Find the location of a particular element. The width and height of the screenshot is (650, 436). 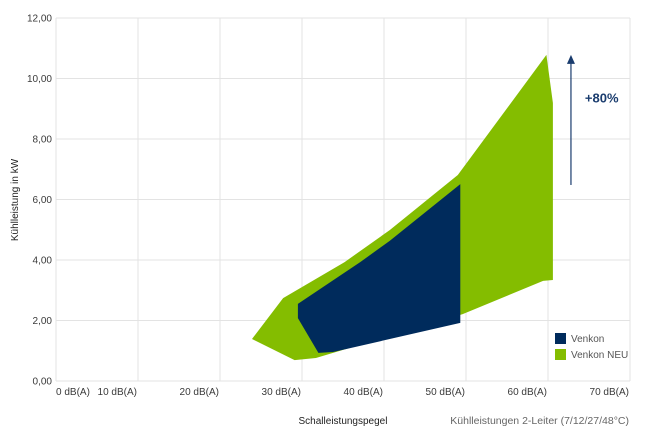

area-venkon is located at coordinates (379, 268).